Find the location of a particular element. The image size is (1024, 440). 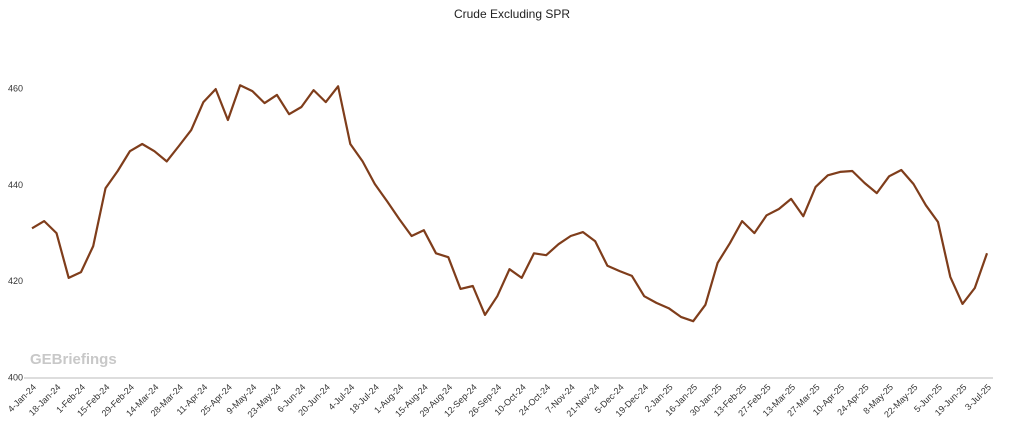

y-tick-label: 460 is located at coordinates (15, 89).